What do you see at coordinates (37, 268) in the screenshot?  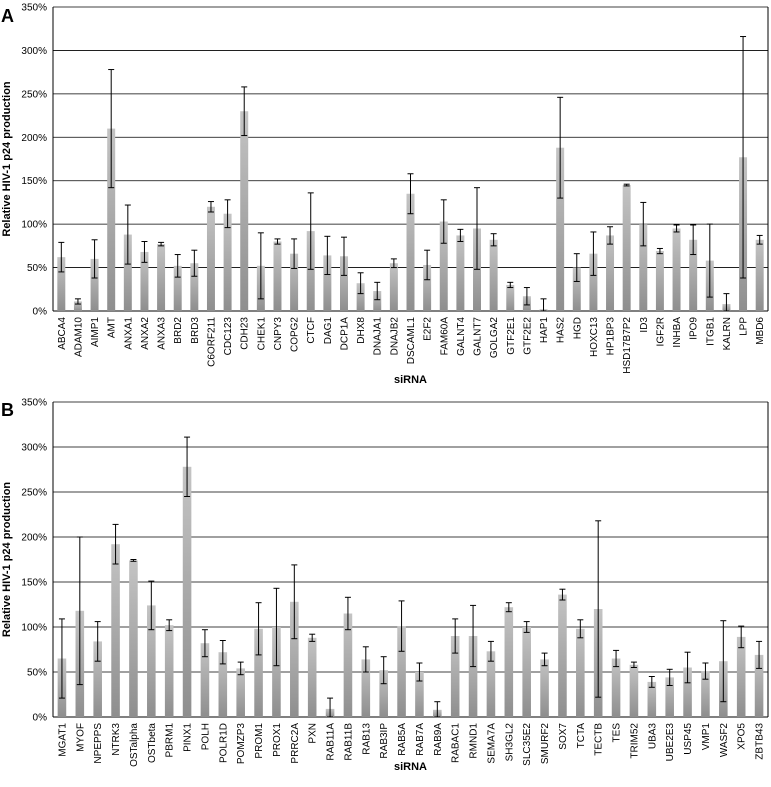 I see `y-tick-label: 50%` at bounding box center [37, 268].